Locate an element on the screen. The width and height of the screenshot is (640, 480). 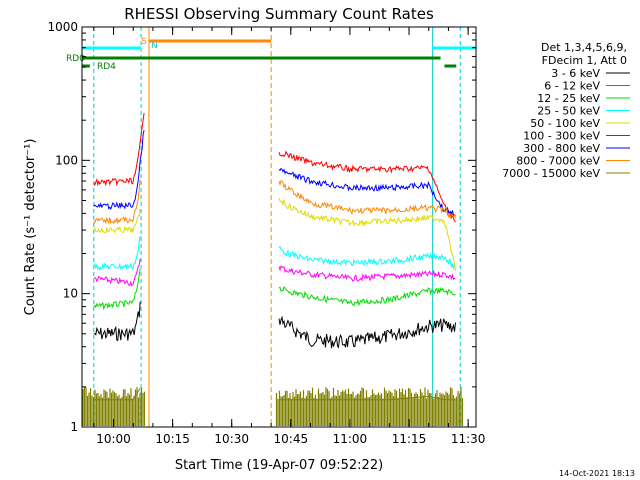
x-tick-label: 10:15 is located at coordinates (172, 439).